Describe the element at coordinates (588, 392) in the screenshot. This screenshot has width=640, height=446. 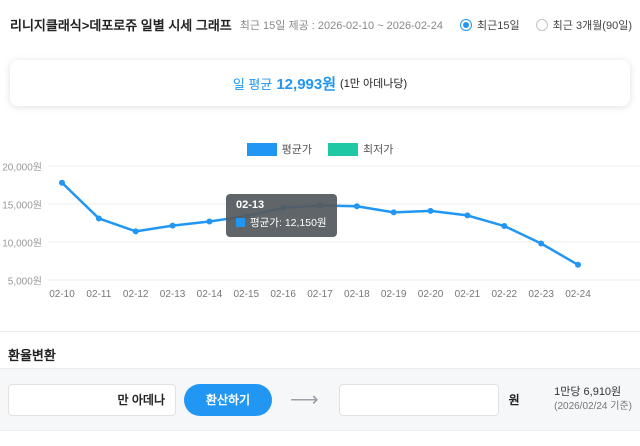
I see `exchange-rate-value: 1만당 6,910원` at that location.